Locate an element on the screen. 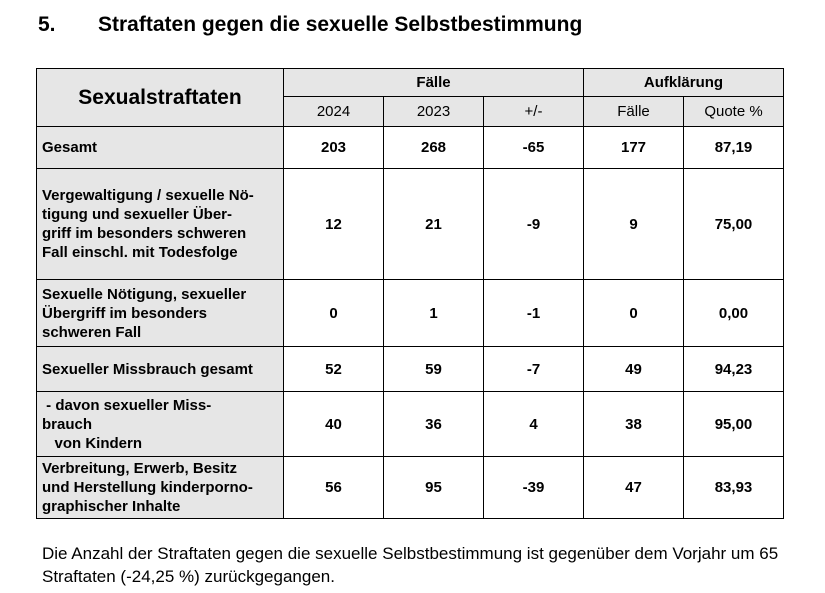  table-cell: 95 is located at coordinates (433, 487).